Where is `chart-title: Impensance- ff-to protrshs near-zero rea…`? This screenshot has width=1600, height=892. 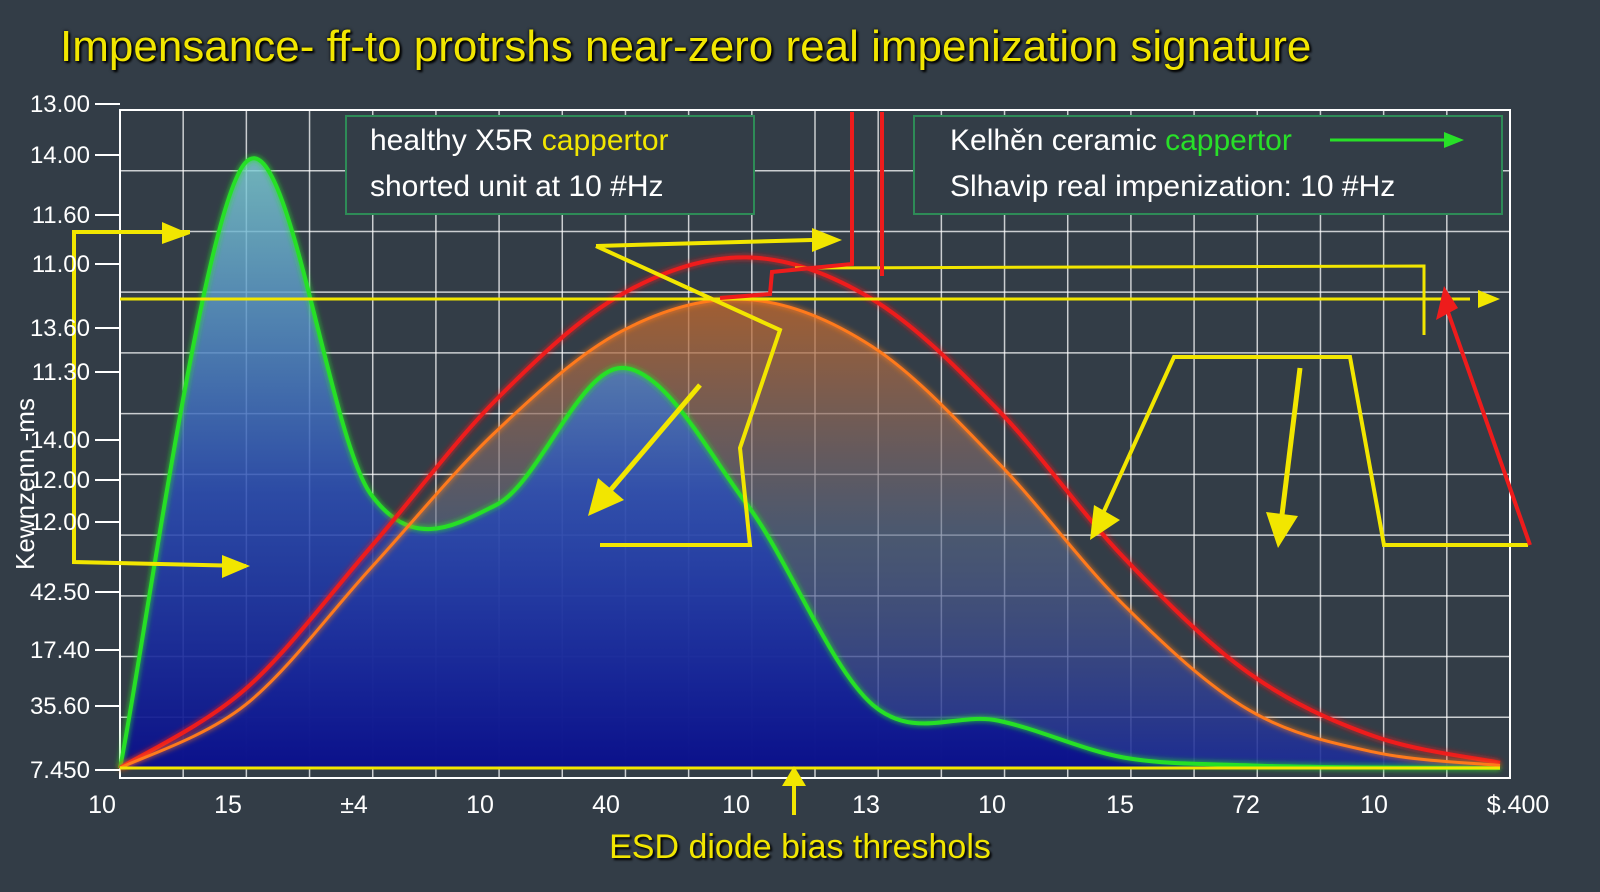
chart-title: Impensance- ff-to protrshs near-zero rea… is located at coordinates (686, 46).